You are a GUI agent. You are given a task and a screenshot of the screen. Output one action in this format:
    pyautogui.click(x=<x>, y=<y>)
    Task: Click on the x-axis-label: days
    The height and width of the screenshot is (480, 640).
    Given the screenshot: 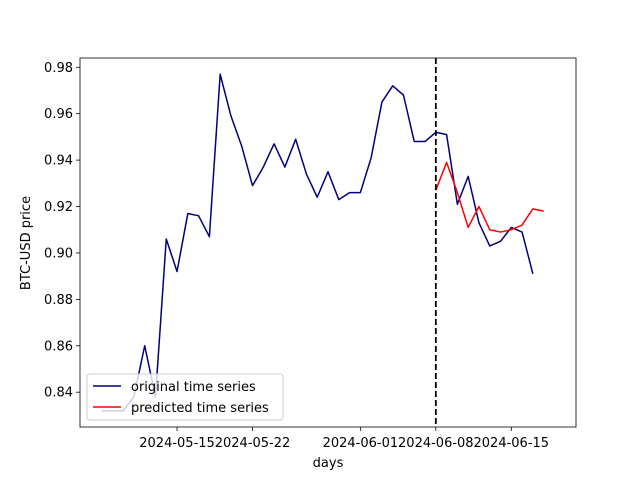 What is the action you would take?
    pyautogui.click(x=328, y=463)
    